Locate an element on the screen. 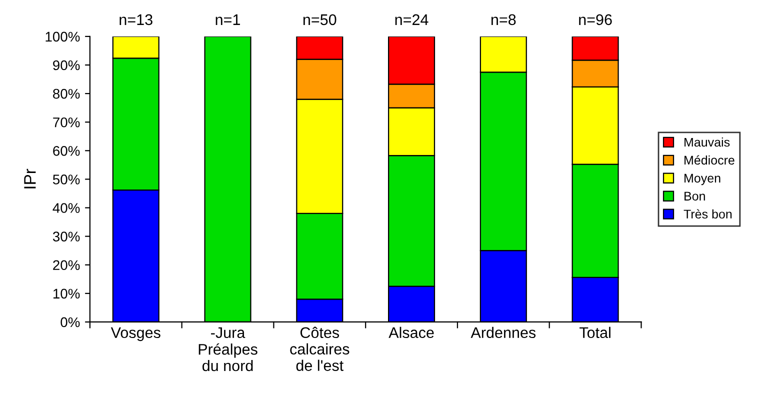 This screenshot has width=782, height=405. annotation: n=1 is located at coordinates (228, 19).